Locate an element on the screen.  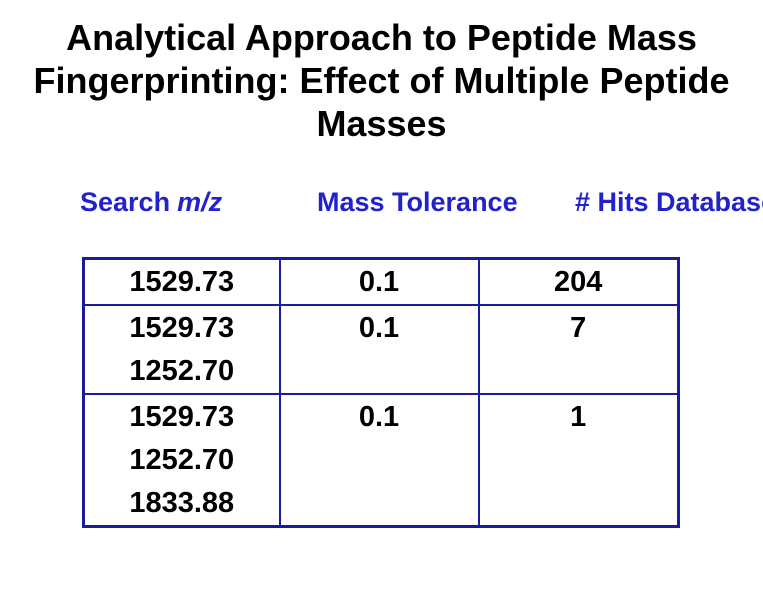
table-row: 1529.73 1252.70 0.1 7 is located at coordinates (381, 349).